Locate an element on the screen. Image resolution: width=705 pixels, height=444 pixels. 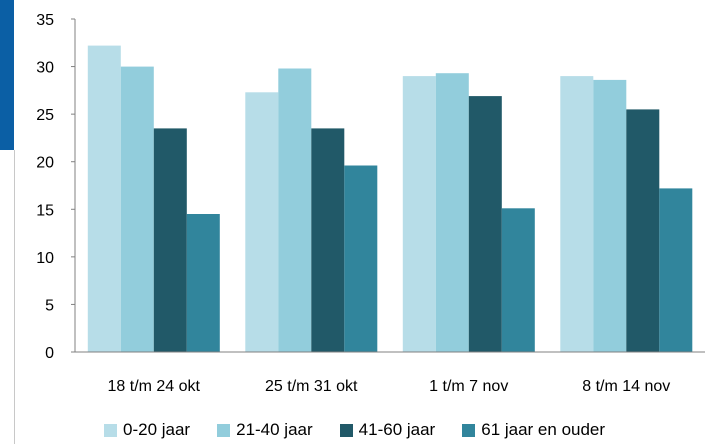
y-tick-label: 15 is located at coordinates (45, 210).